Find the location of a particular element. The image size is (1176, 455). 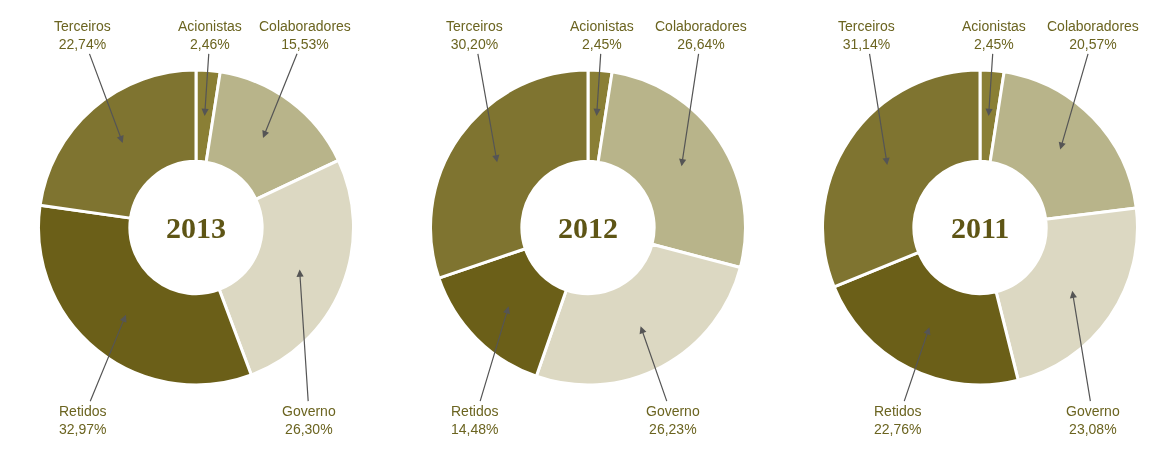

data-label: 22,76% is located at coordinates (898, 429).